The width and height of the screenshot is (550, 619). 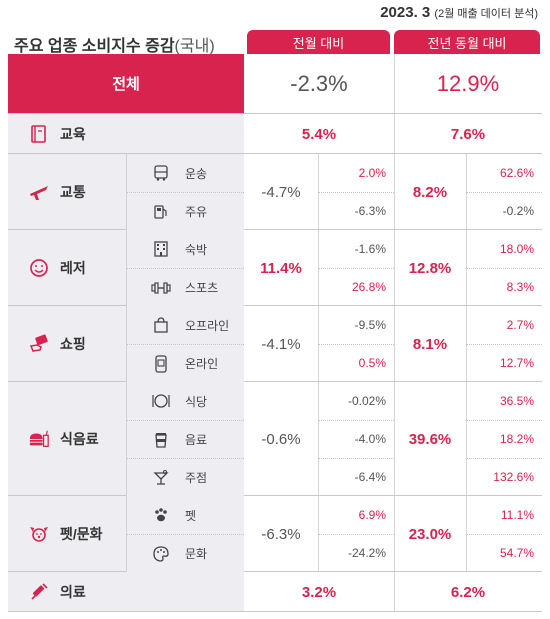 What do you see at coordinates (196, 554) in the screenshot?
I see `pet-culture-sub-2-label: 문화` at bounding box center [196, 554].